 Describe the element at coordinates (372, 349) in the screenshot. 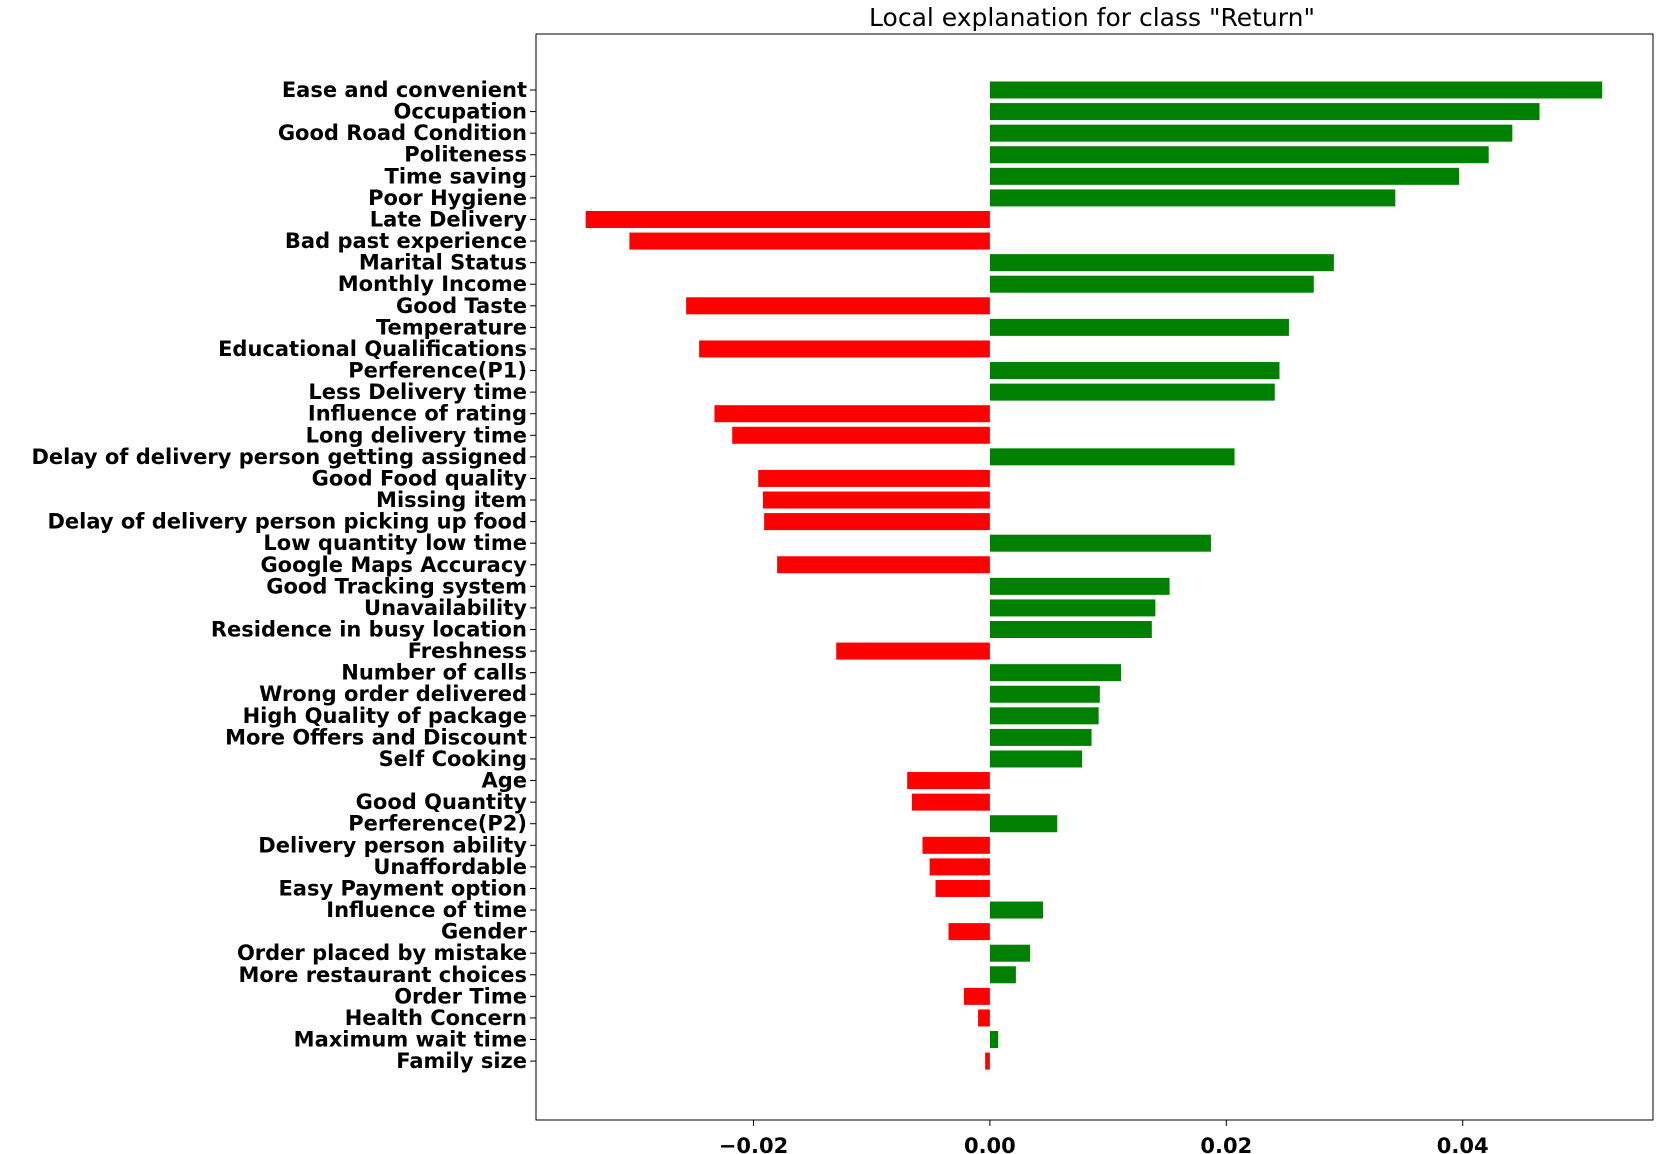

I see `y-tick-label: Educational Qualifications` at that location.